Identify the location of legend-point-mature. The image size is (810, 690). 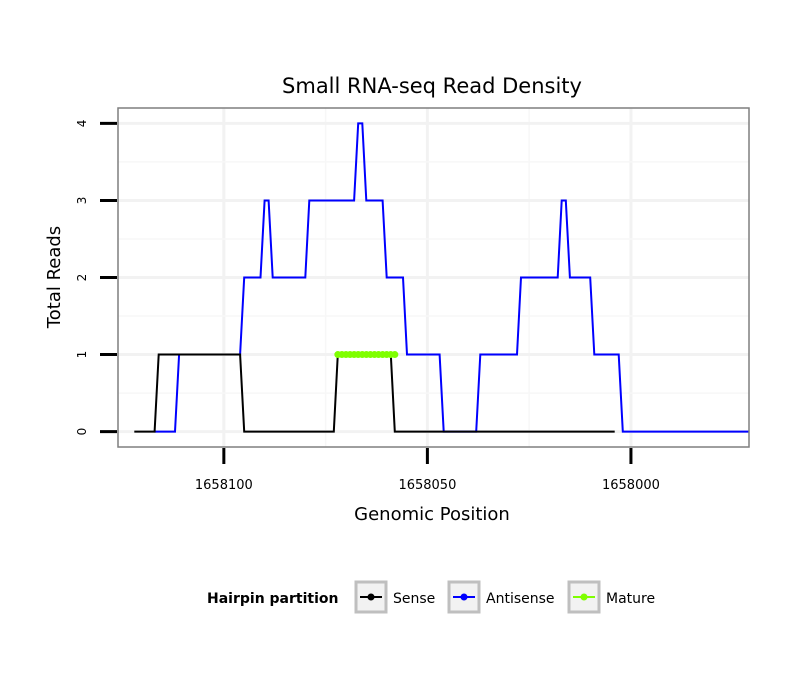
(584, 597).